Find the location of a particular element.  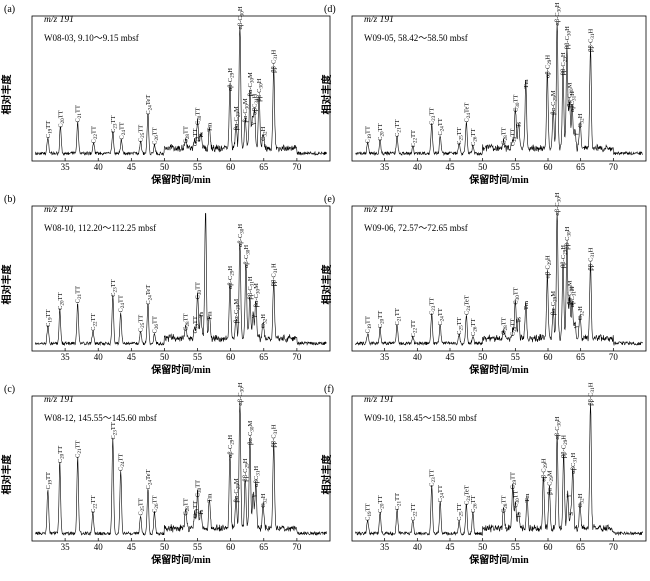

panel-label: (f) is located at coordinates (329, 389).